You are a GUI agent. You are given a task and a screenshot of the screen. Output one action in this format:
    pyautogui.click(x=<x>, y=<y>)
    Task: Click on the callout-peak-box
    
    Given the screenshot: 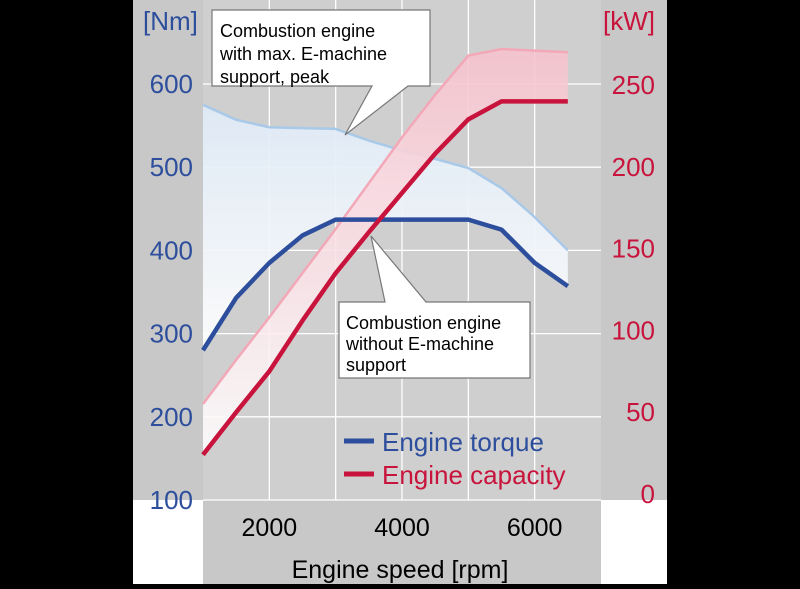 What is the action you would take?
    pyautogui.click(x=321, y=72)
    